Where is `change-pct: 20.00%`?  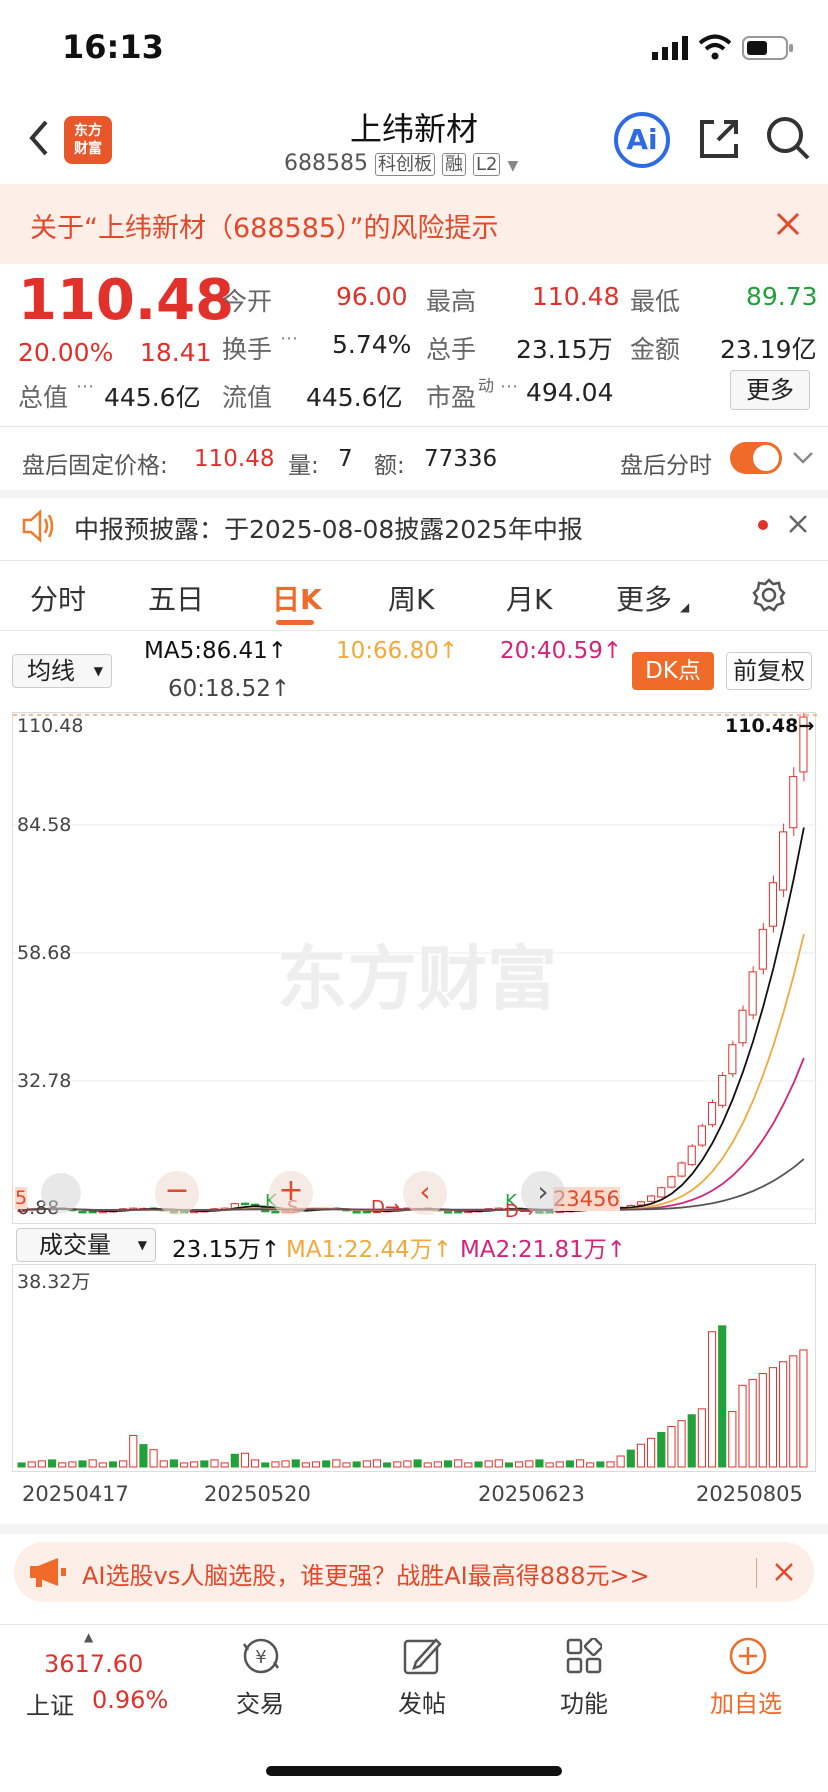
change-pct: 20.00% is located at coordinates (66, 352).